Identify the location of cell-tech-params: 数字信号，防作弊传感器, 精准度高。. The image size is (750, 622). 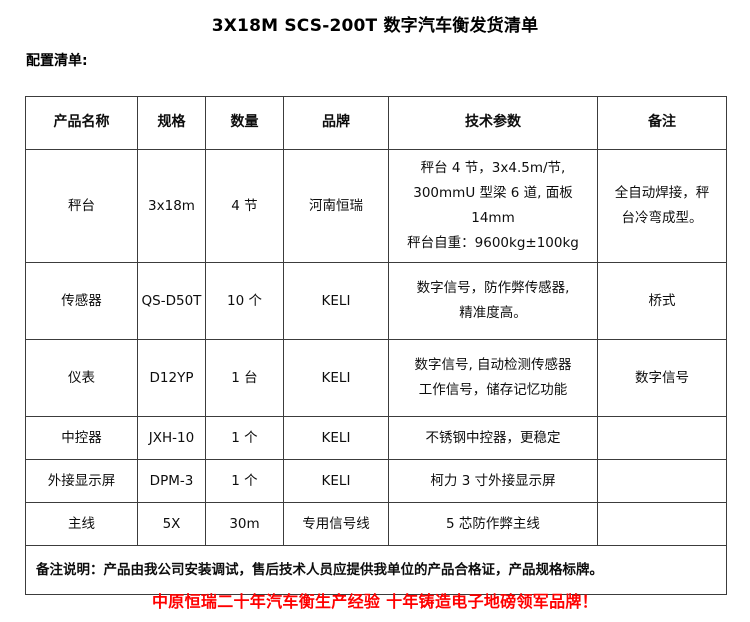
(493, 301).